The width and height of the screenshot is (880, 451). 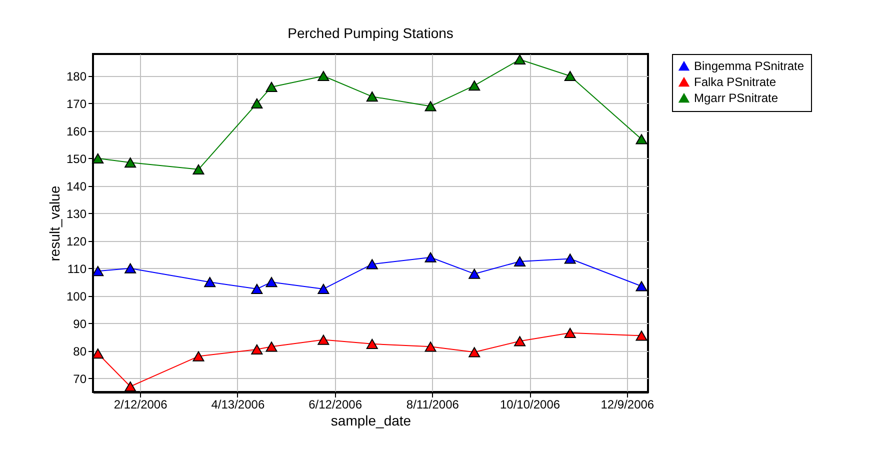 What do you see at coordinates (80, 323) in the screenshot?
I see `y-tick-label: 90` at bounding box center [80, 323].